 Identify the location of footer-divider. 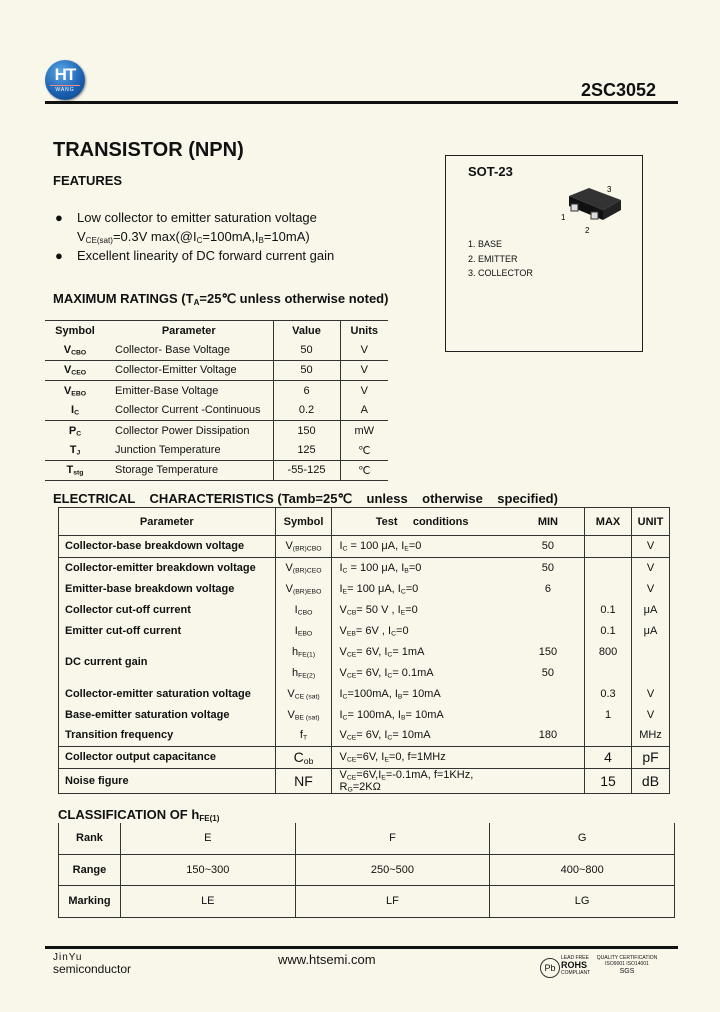
(361, 947).